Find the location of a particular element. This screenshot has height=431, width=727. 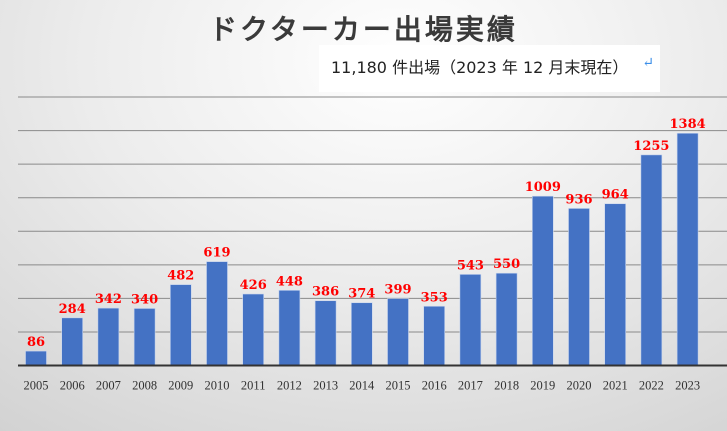

x-tick-label-2015: 2015 is located at coordinates (398, 386).